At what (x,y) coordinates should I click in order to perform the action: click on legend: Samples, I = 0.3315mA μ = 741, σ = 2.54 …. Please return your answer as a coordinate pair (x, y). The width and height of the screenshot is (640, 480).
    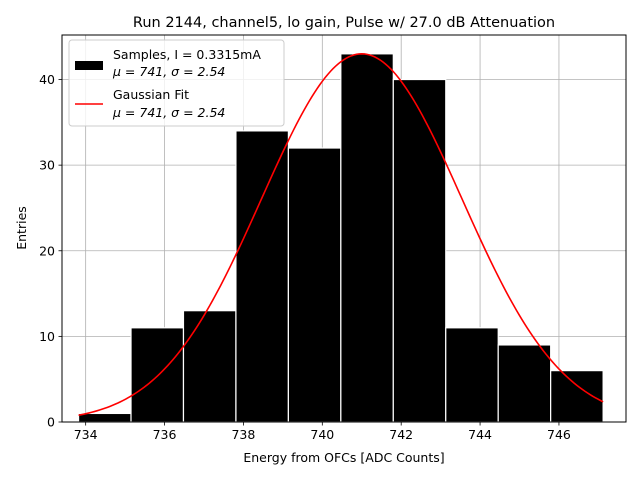
    Looking at the image, I should click on (176, 83).